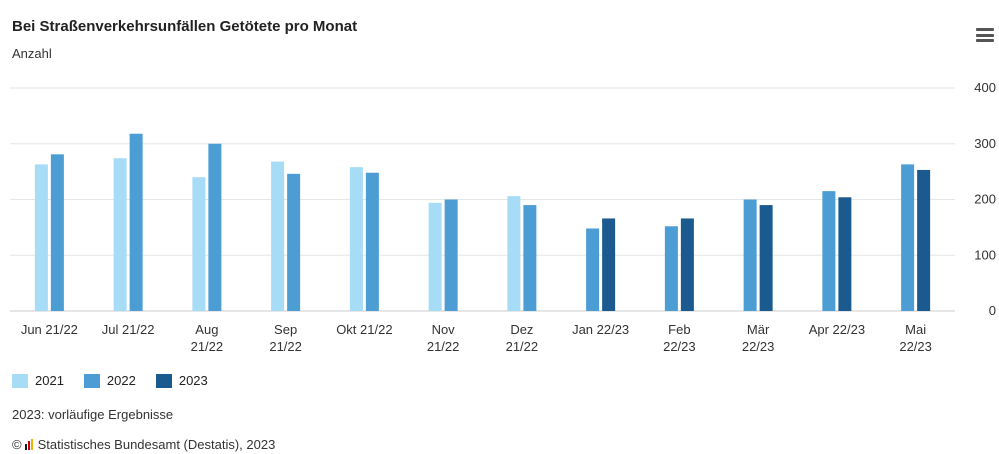  Describe the element at coordinates (164, 381) in the screenshot. I see `legend-swatch-2023` at that location.